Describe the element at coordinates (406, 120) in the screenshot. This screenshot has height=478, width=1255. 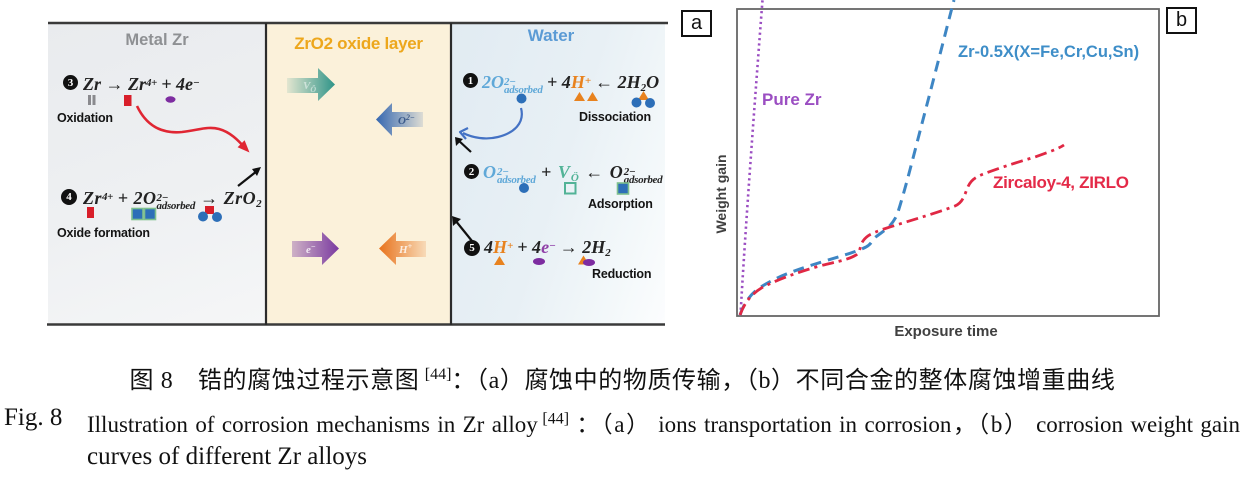
I see `svg-text: O2−` at that location.